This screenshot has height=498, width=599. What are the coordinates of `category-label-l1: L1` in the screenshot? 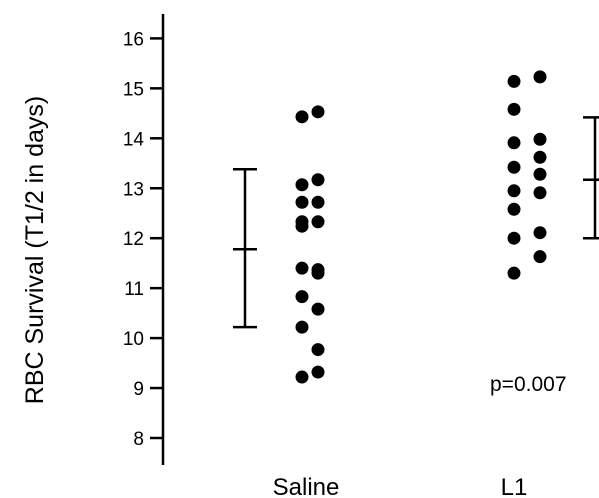 It's located at (514, 486).